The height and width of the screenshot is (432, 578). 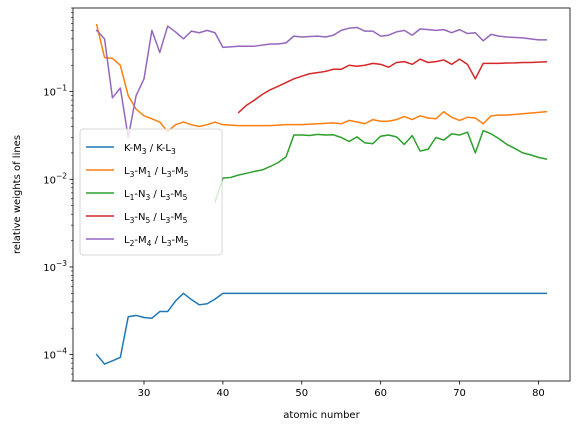 I want to click on x-tick-label: 70, so click(x=459, y=393).